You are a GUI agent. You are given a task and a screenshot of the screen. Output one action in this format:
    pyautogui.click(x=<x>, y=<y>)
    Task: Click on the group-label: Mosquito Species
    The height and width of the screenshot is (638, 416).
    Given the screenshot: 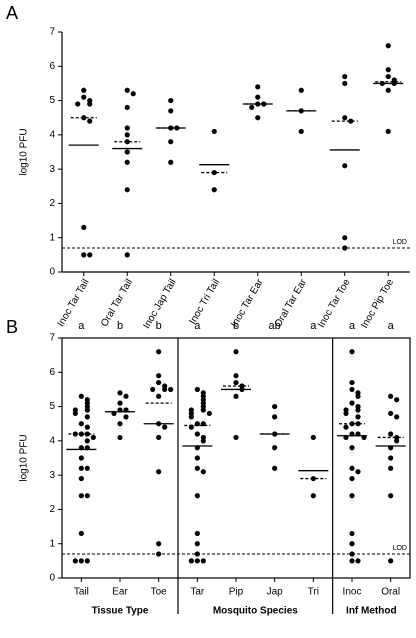 What is the action you would take?
    pyautogui.click(x=255, y=611)
    